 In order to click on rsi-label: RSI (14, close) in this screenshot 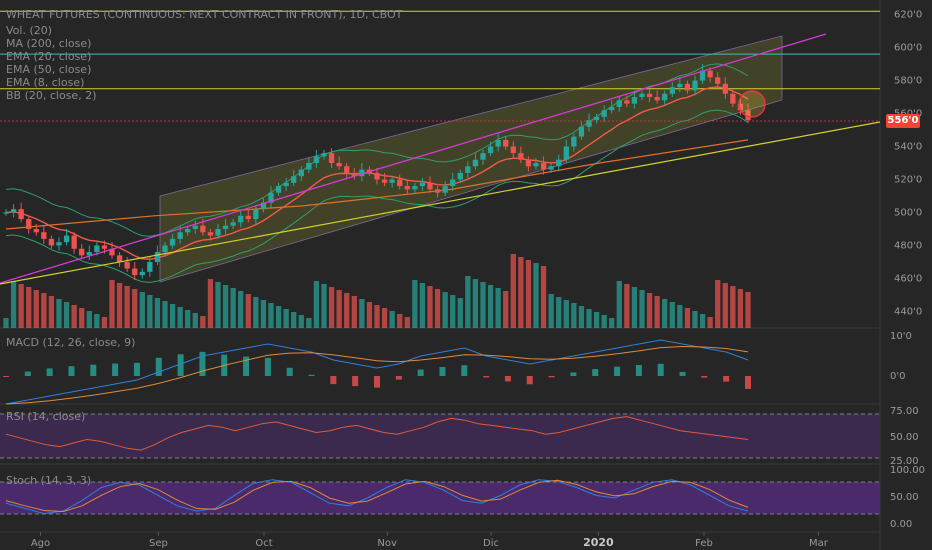, I will do `click(46, 416)`.